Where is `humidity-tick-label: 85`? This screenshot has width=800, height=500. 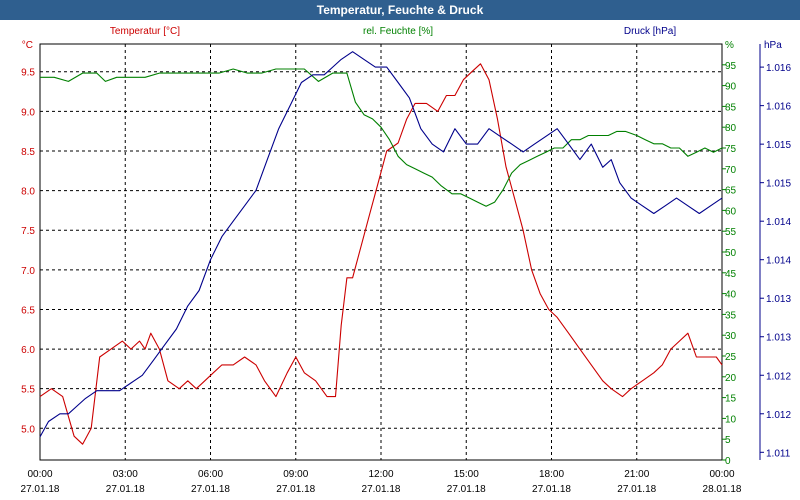 humidity-tick-label: 85 is located at coordinates (731, 107).